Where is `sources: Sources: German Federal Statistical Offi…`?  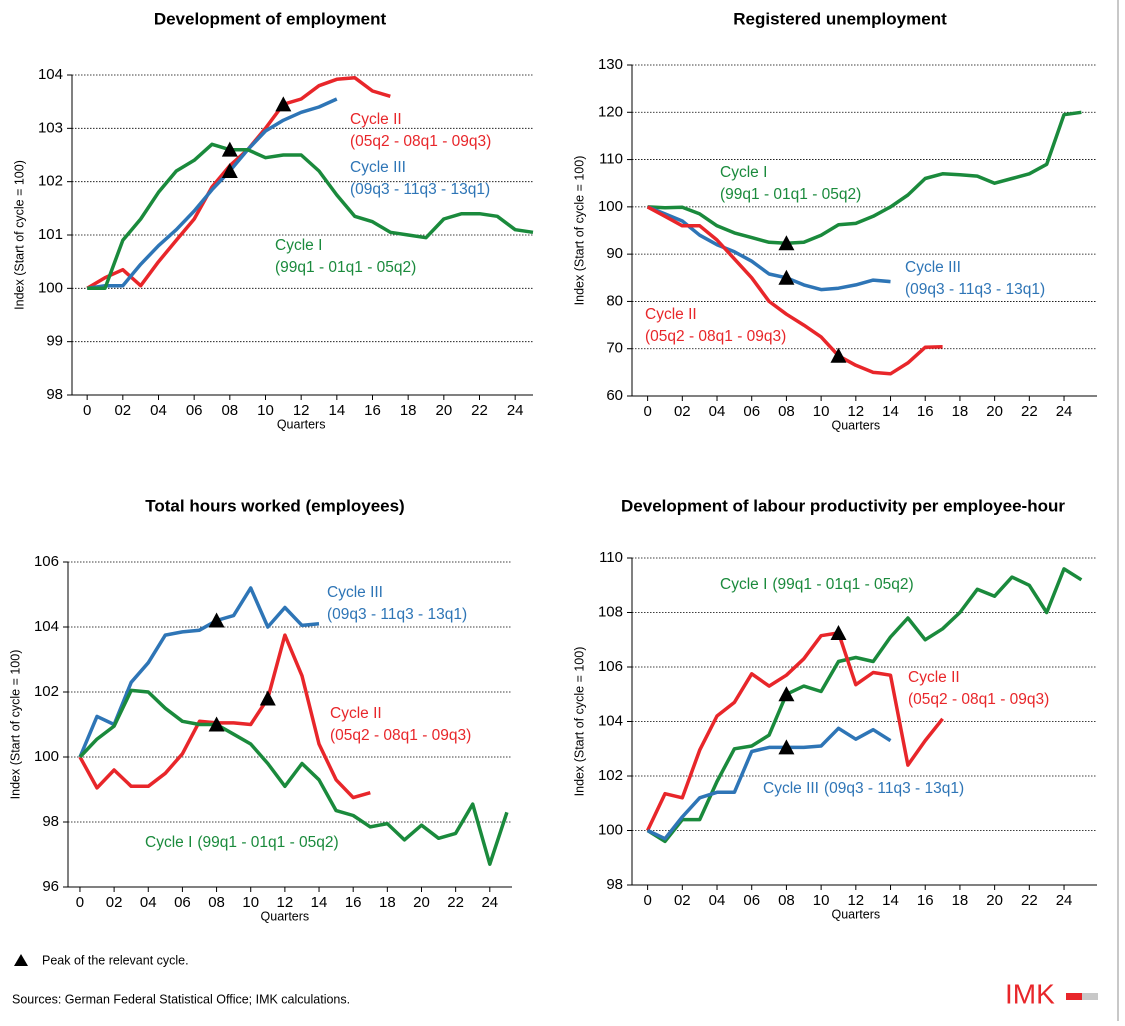 sources: Sources: German Federal Statistical Offi… is located at coordinates (181, 999).